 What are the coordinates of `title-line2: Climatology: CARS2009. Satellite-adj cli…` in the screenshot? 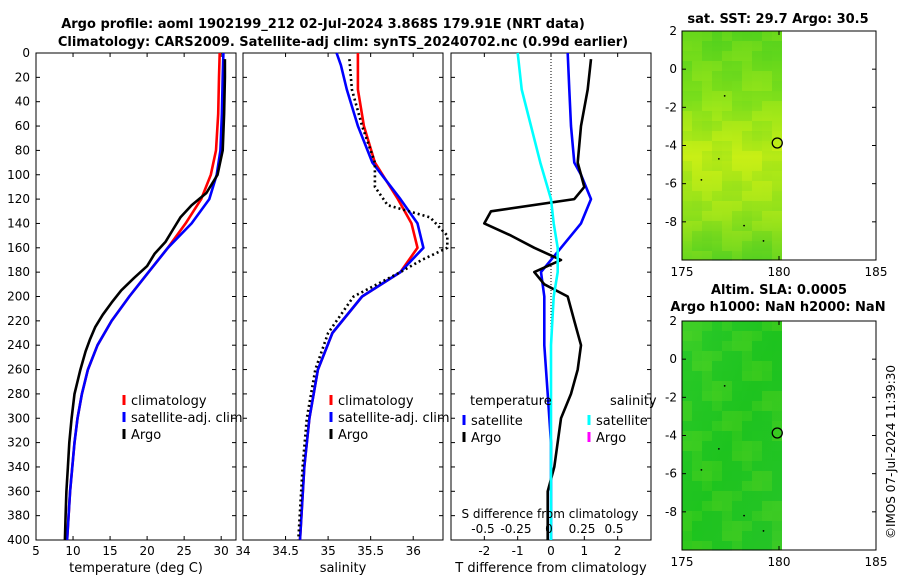 It's located at (343, 42).